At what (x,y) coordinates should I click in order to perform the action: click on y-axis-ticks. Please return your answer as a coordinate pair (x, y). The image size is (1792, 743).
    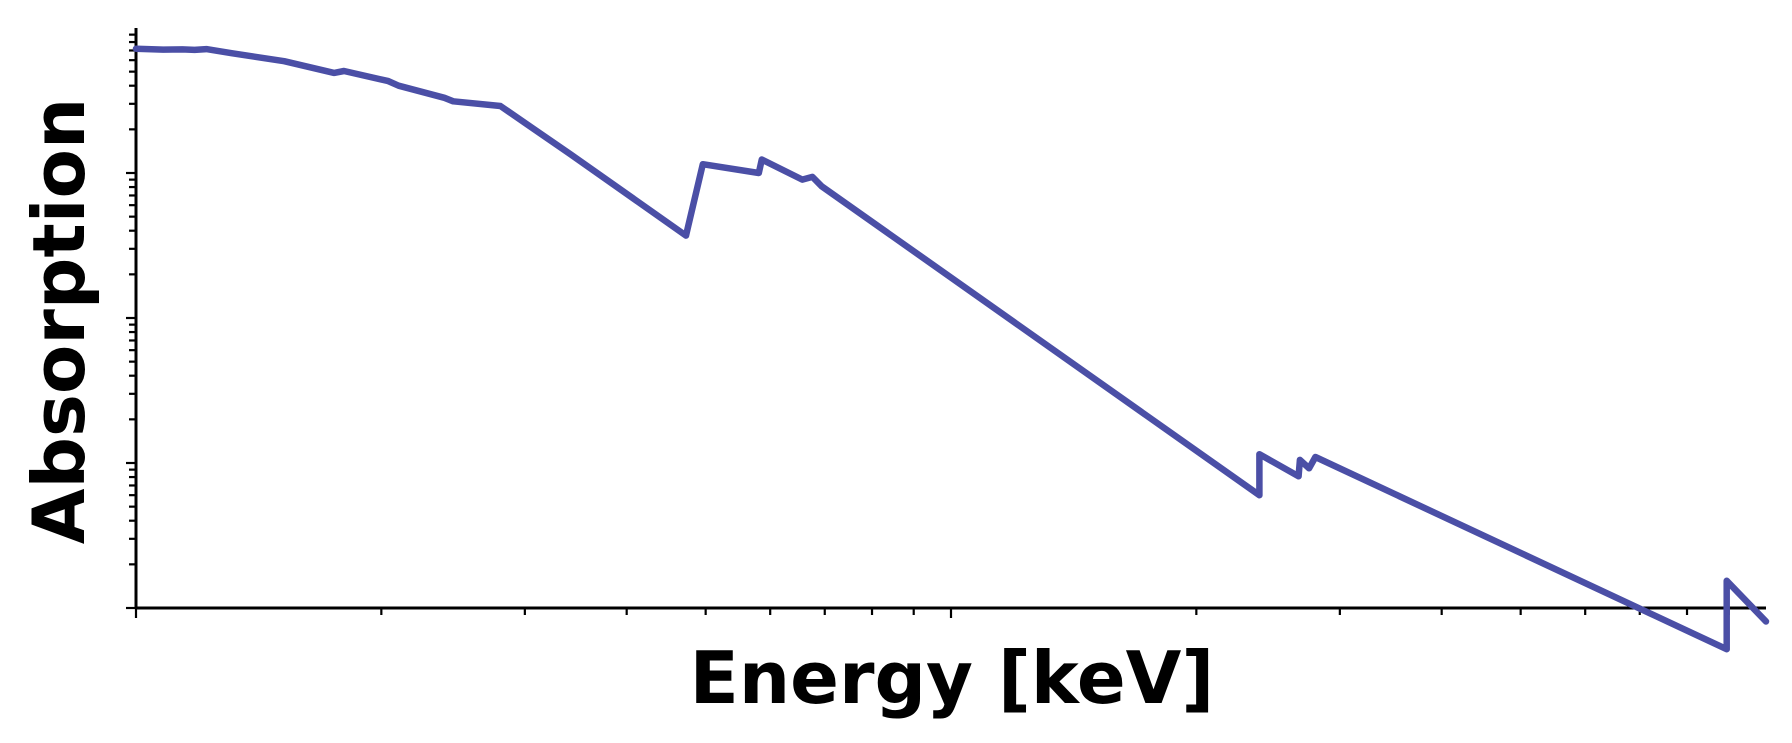
    Looking at the image, I should click on (131, 321).